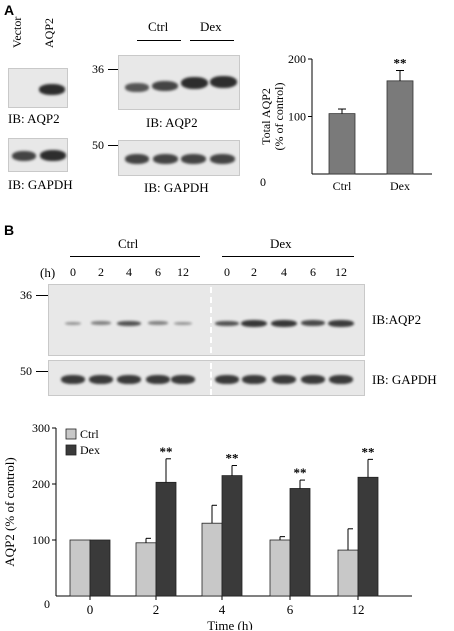 This screenshot has height=631, width=454. What do you see at coordinates (38, 88) in the screenshot?
I see `blot-a-aqp2-small` at bounding box center [38, 88].